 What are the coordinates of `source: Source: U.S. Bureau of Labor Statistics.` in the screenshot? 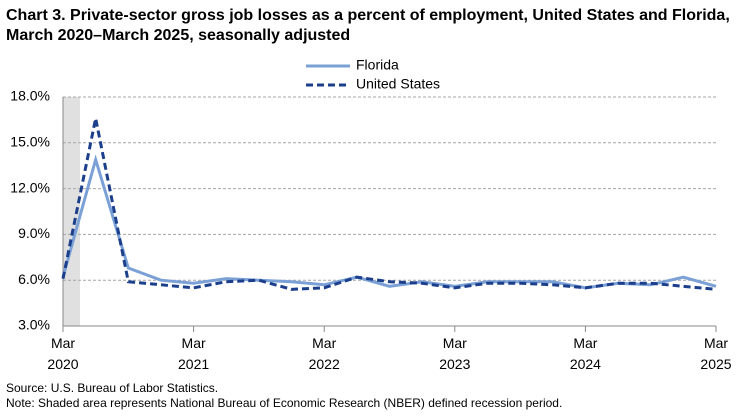 It's located at (112, 388).